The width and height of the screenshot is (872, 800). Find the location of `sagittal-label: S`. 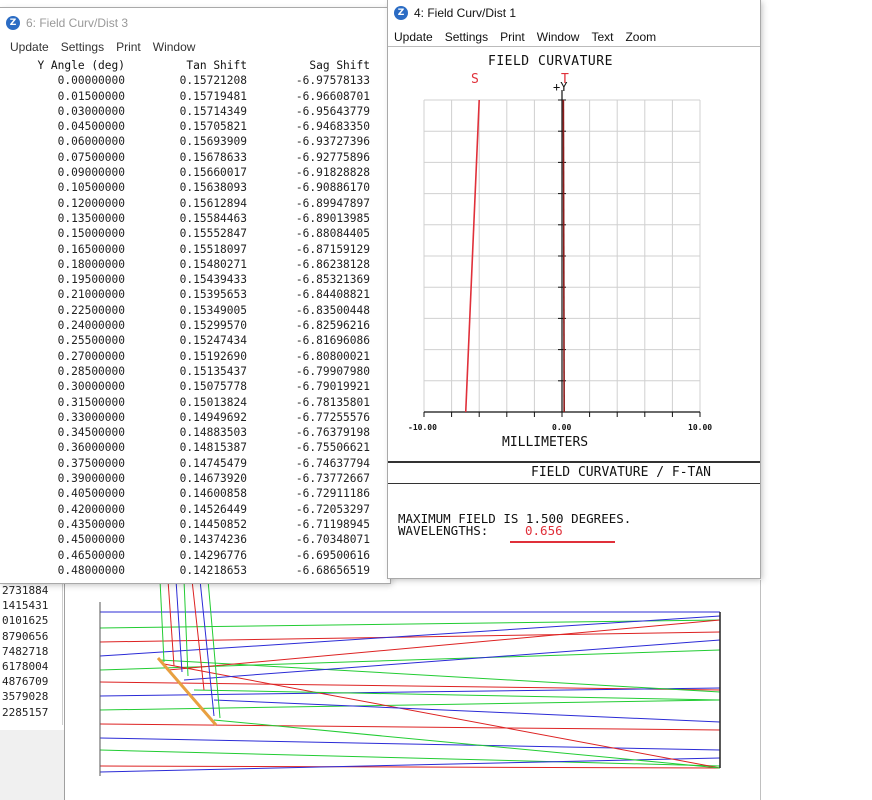

sagittal-label: S is located at coordinates (475, 79).